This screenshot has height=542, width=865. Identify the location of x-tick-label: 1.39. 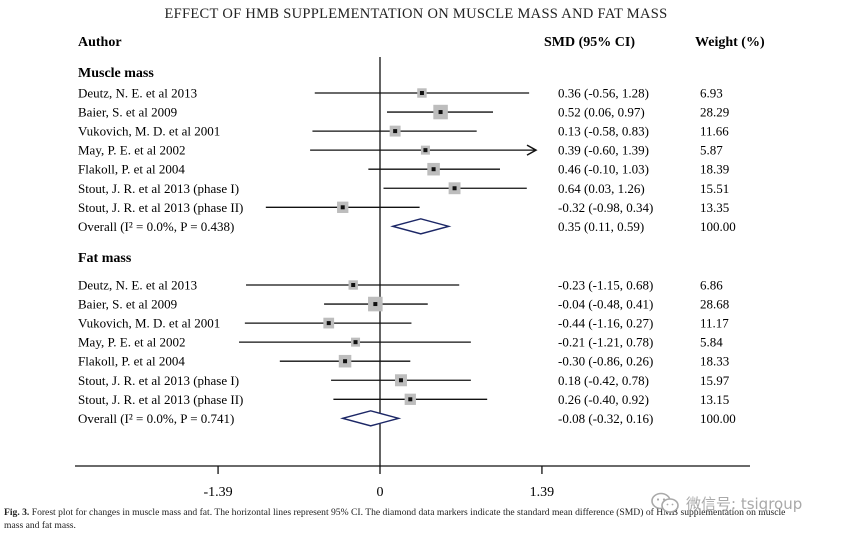
(542, 492).